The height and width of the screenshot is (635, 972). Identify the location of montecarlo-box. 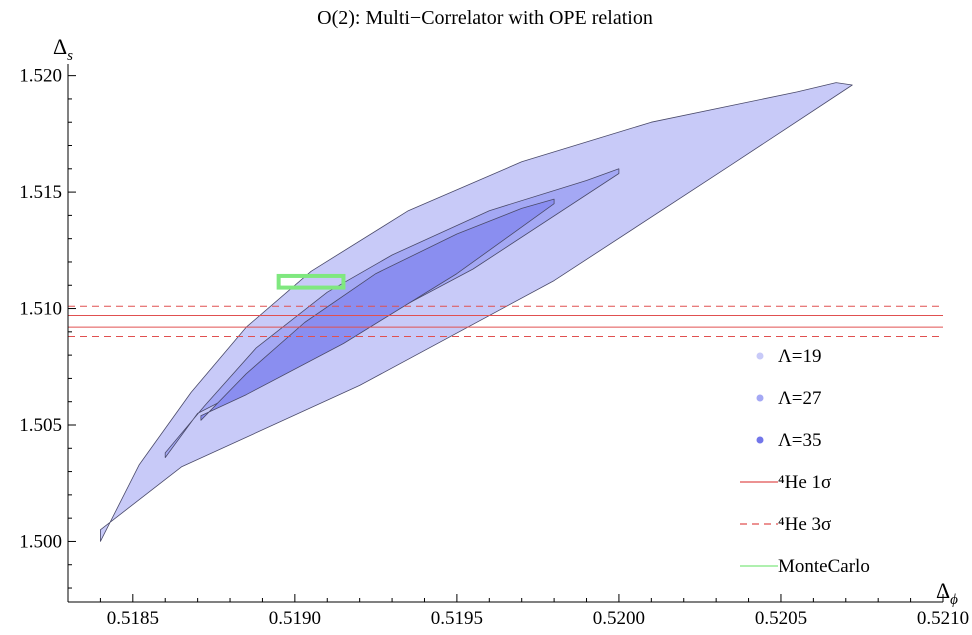
(311, 281).